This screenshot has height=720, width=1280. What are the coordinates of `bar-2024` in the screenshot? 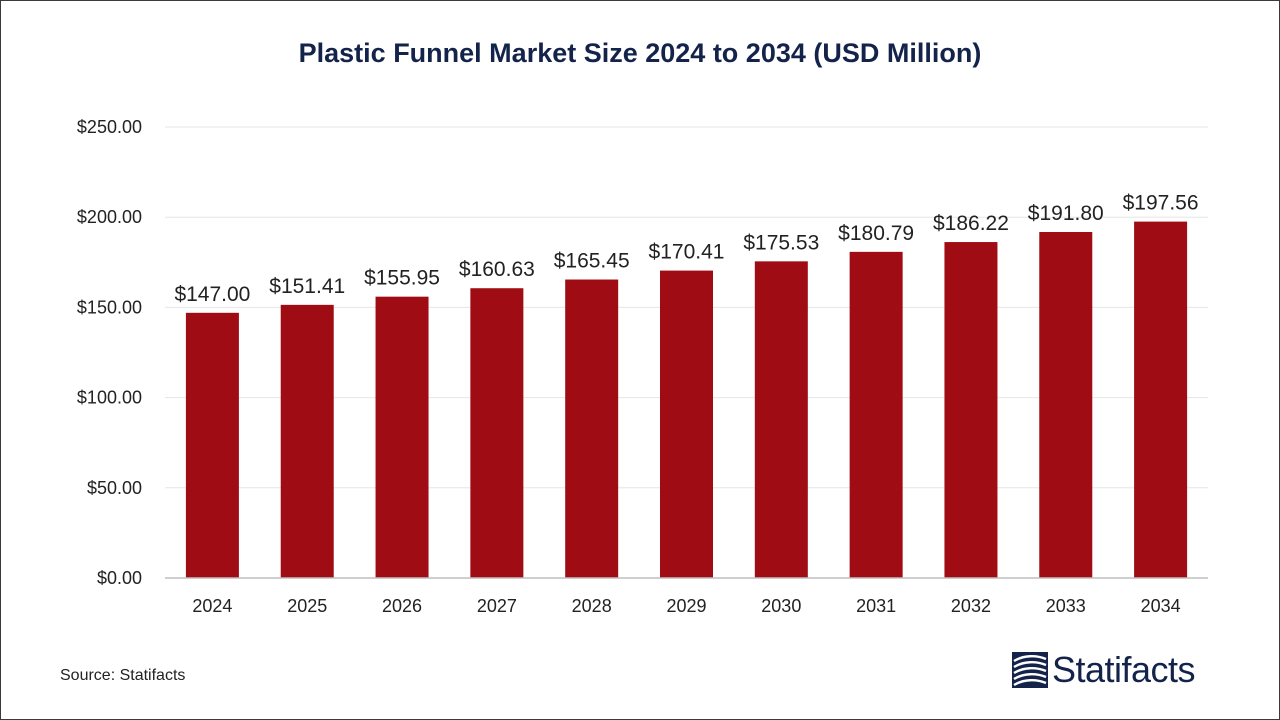 It's located at (212, 445).